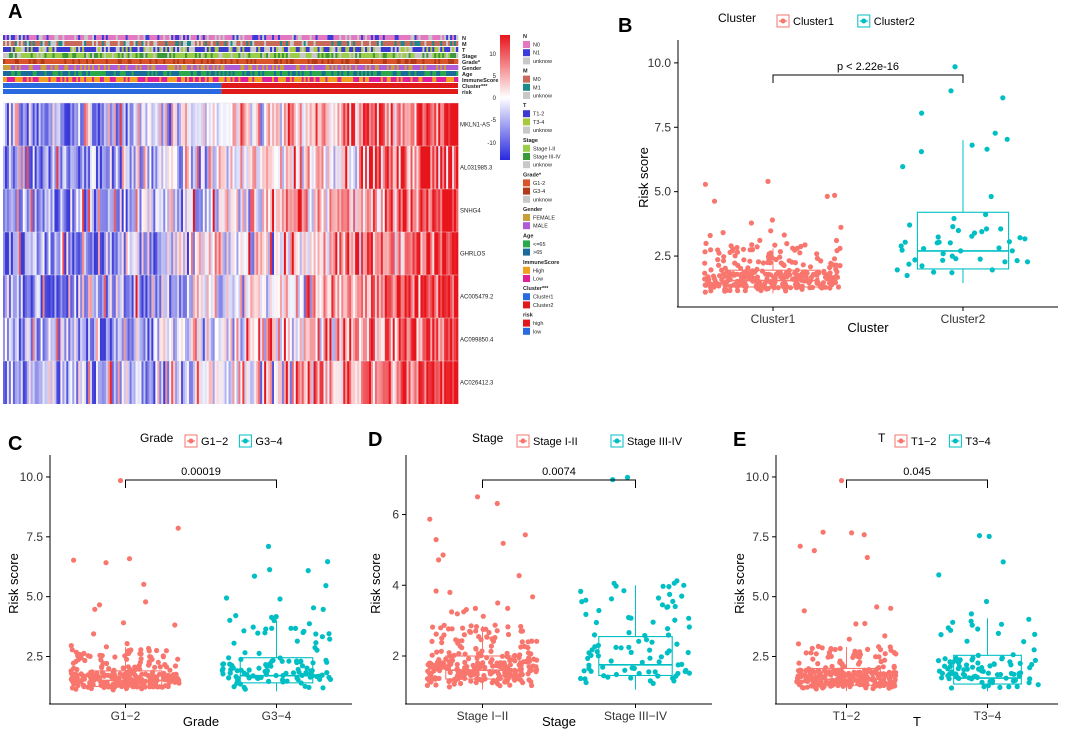 This screenshot has width=1065, height=736. I want to click on x-tick-label: Cluster2, so click(963, 319).